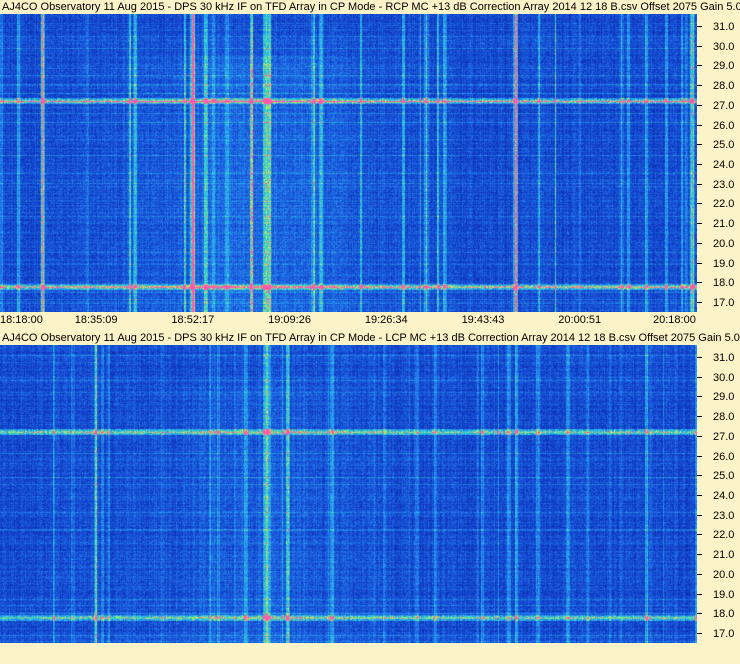 Image resolution: width=740 pixels, height=664 pixels. Describe the element at coordinates (96, 320) in the screenshot. I see `x-tick-label: 18:35:09` at that location.